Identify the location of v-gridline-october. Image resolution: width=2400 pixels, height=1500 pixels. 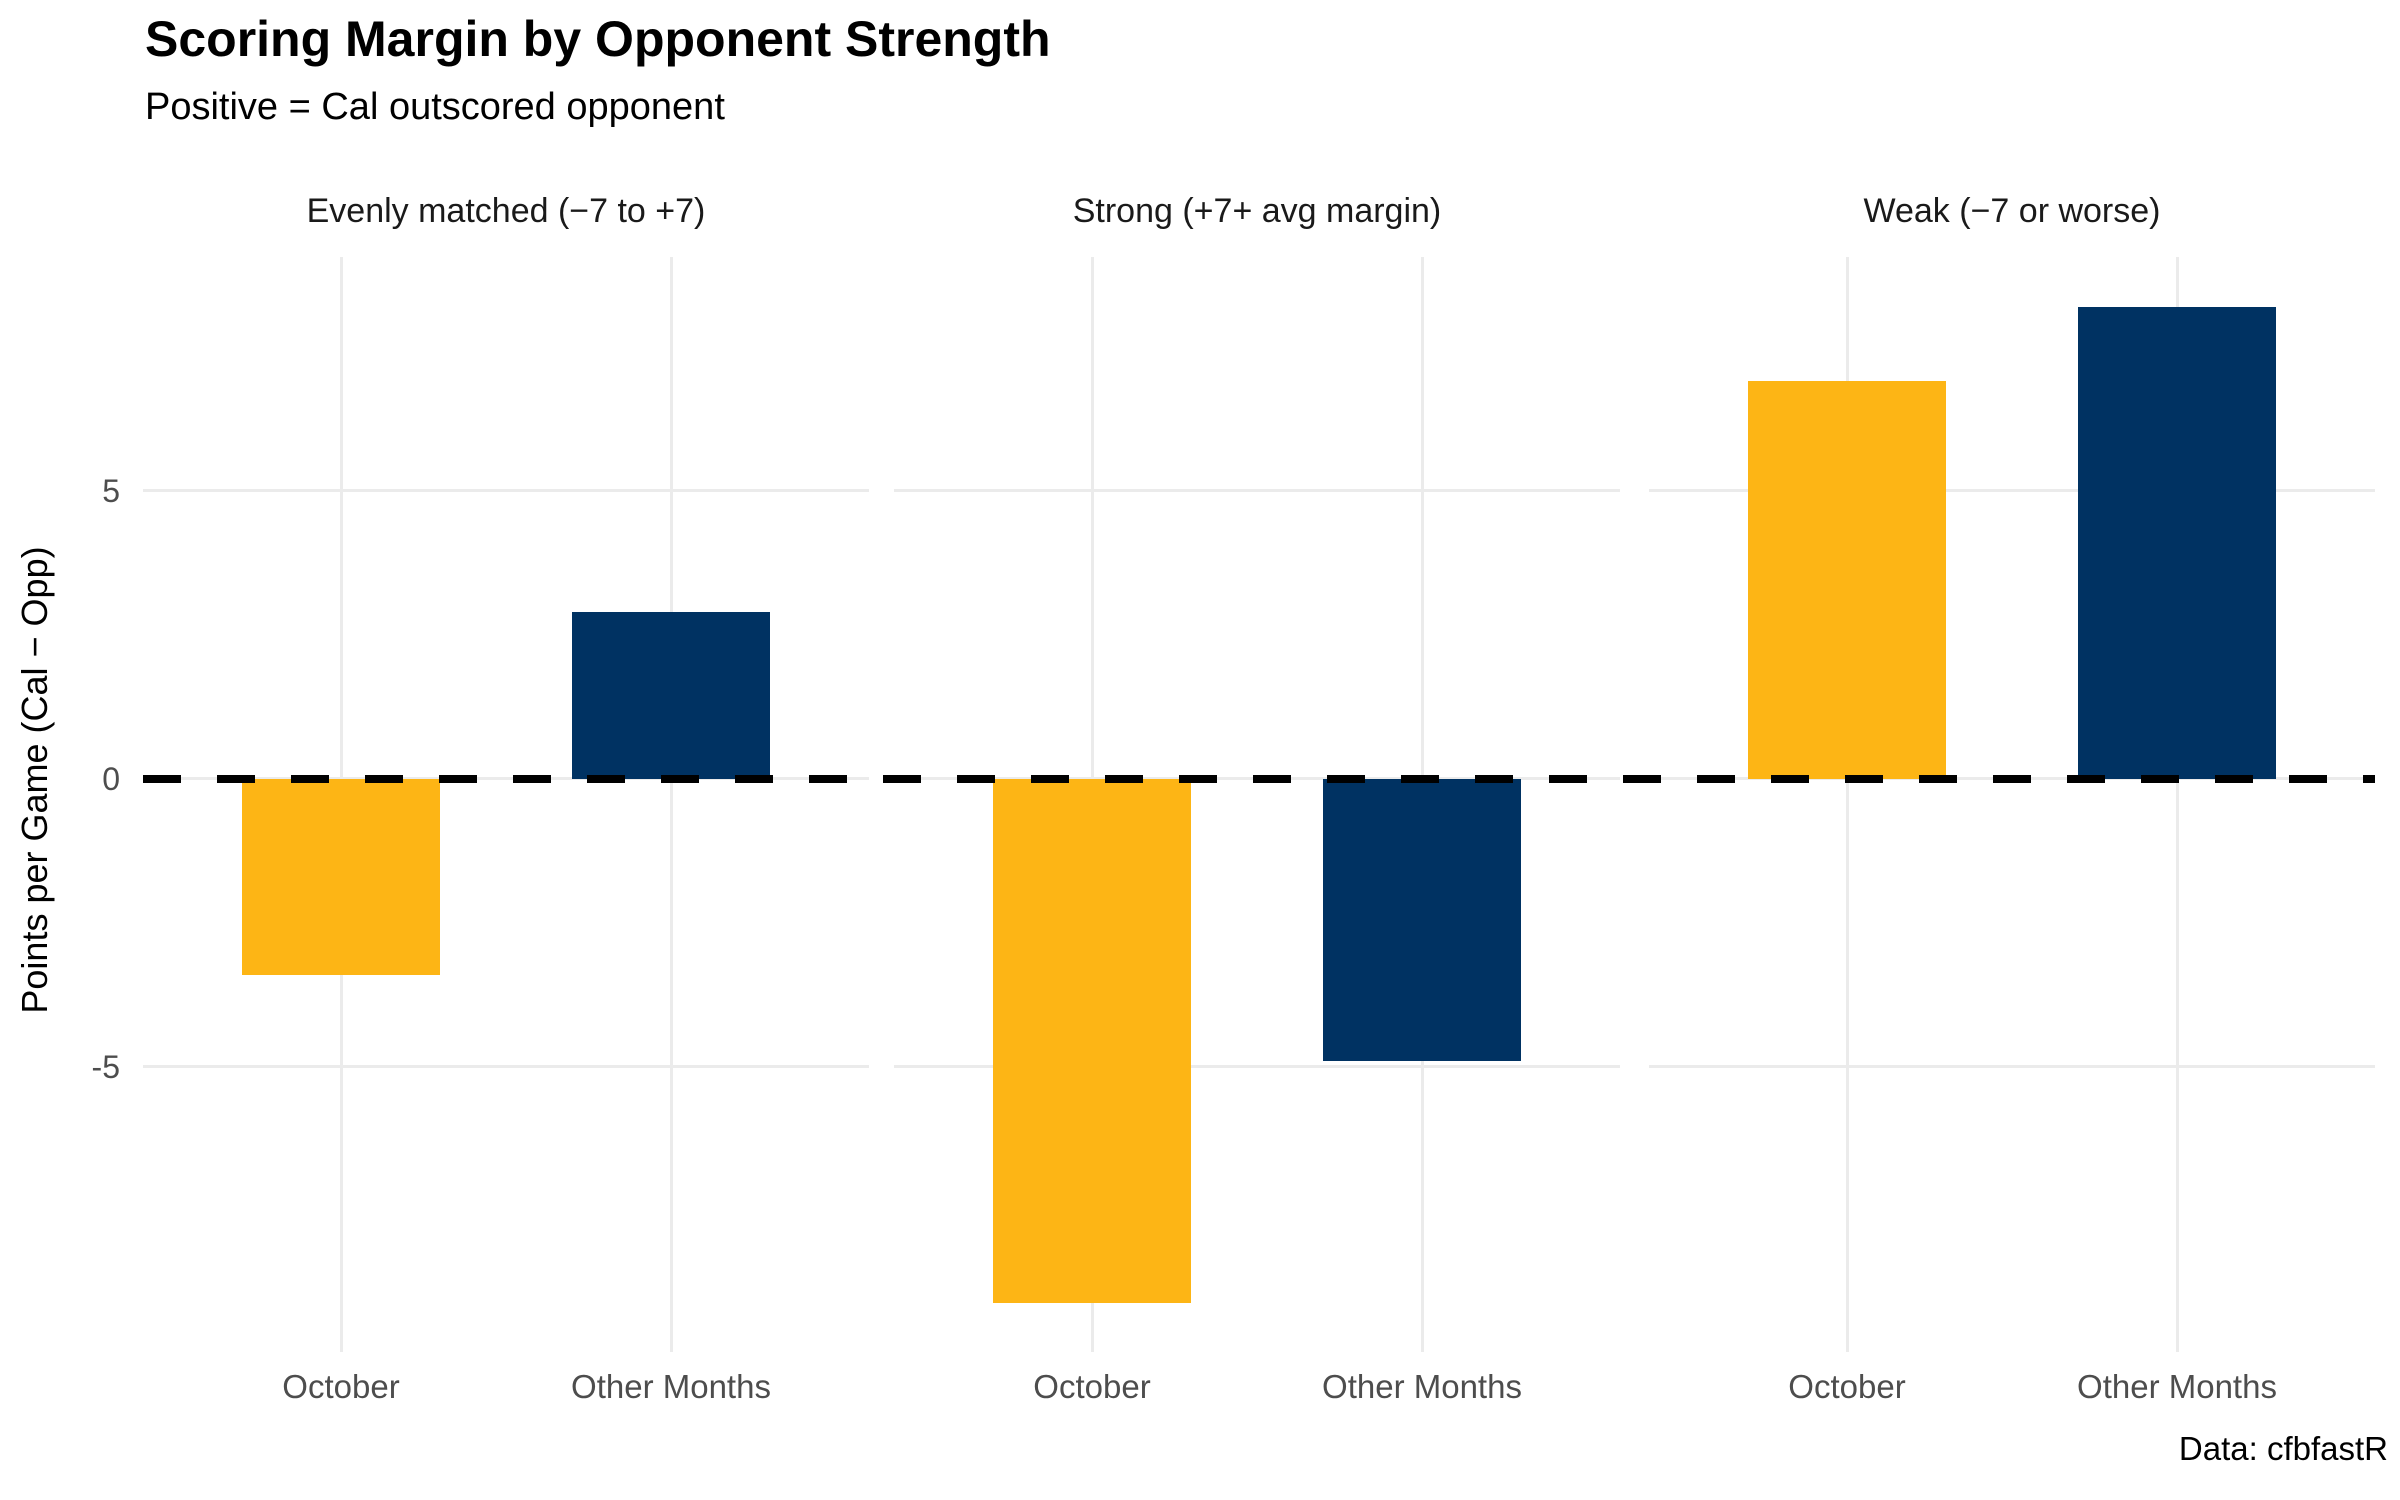
(1847, 804).